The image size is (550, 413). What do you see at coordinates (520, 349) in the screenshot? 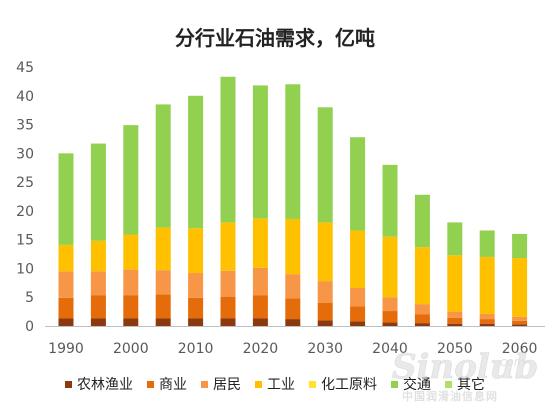
I see `x-tick-label: 2060` at bounding box center [520, 349].